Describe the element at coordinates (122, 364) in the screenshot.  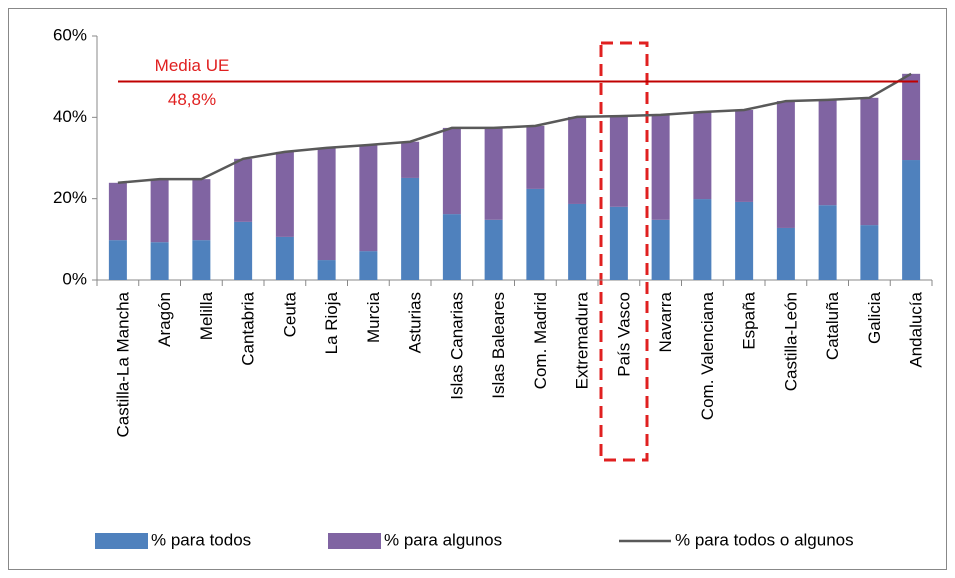
I see `x-tick-label: Castilla-La Mancha` at that location.